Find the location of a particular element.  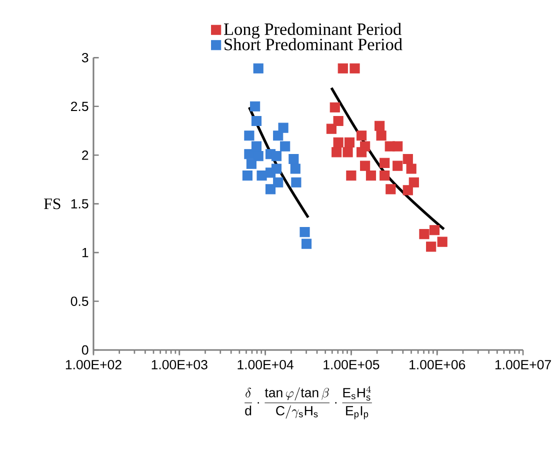

y-tick-label: 3 is located at coordinates (85, 57).